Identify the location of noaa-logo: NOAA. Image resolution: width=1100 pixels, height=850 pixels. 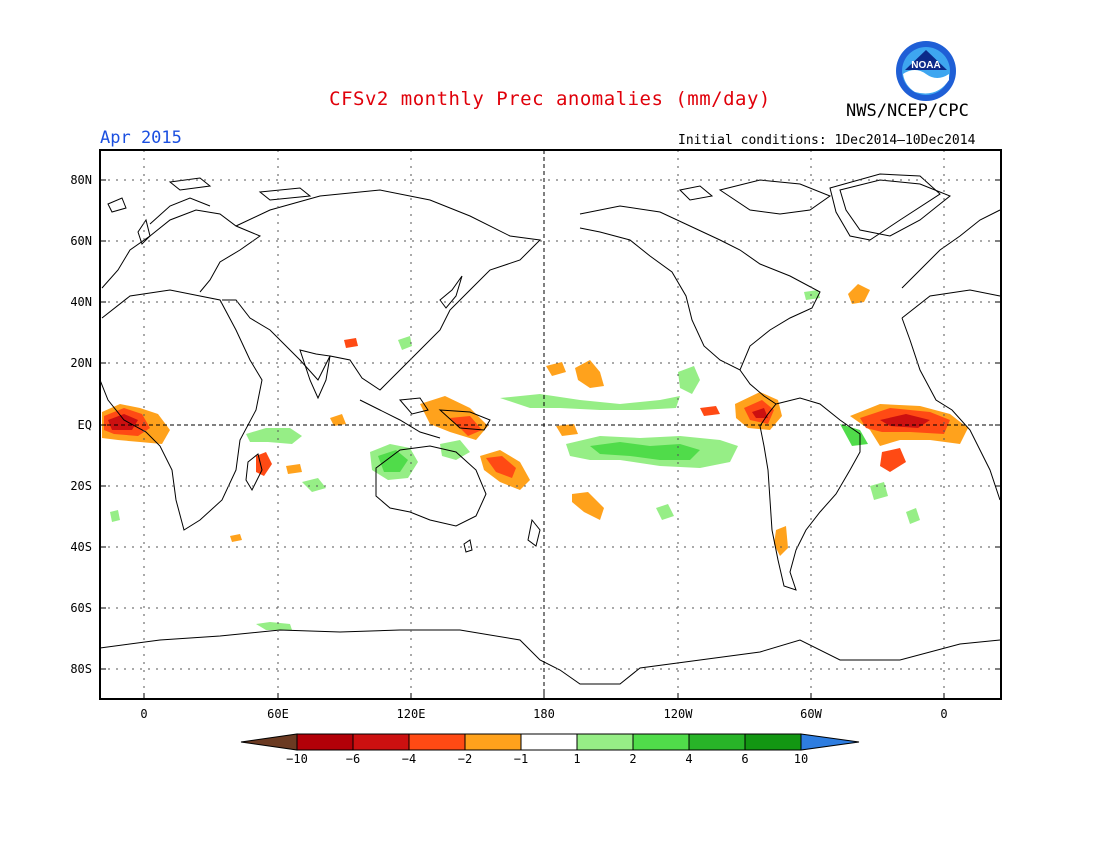
(926, 71).